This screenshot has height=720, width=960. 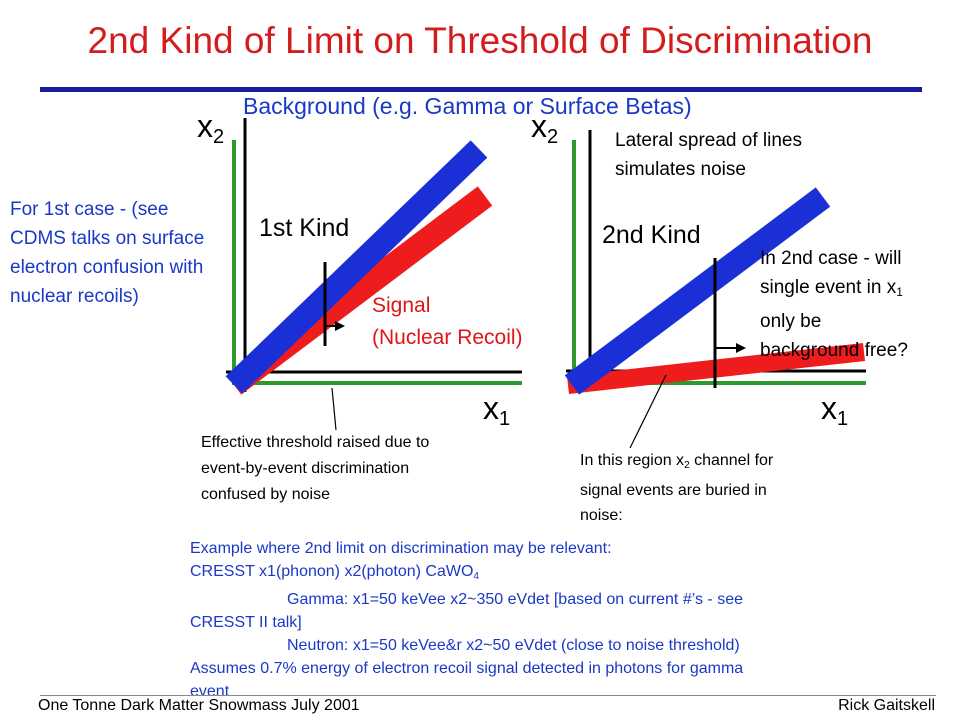 I want to click on example-line4: CRESST II talk], so click(x=246, y=622).